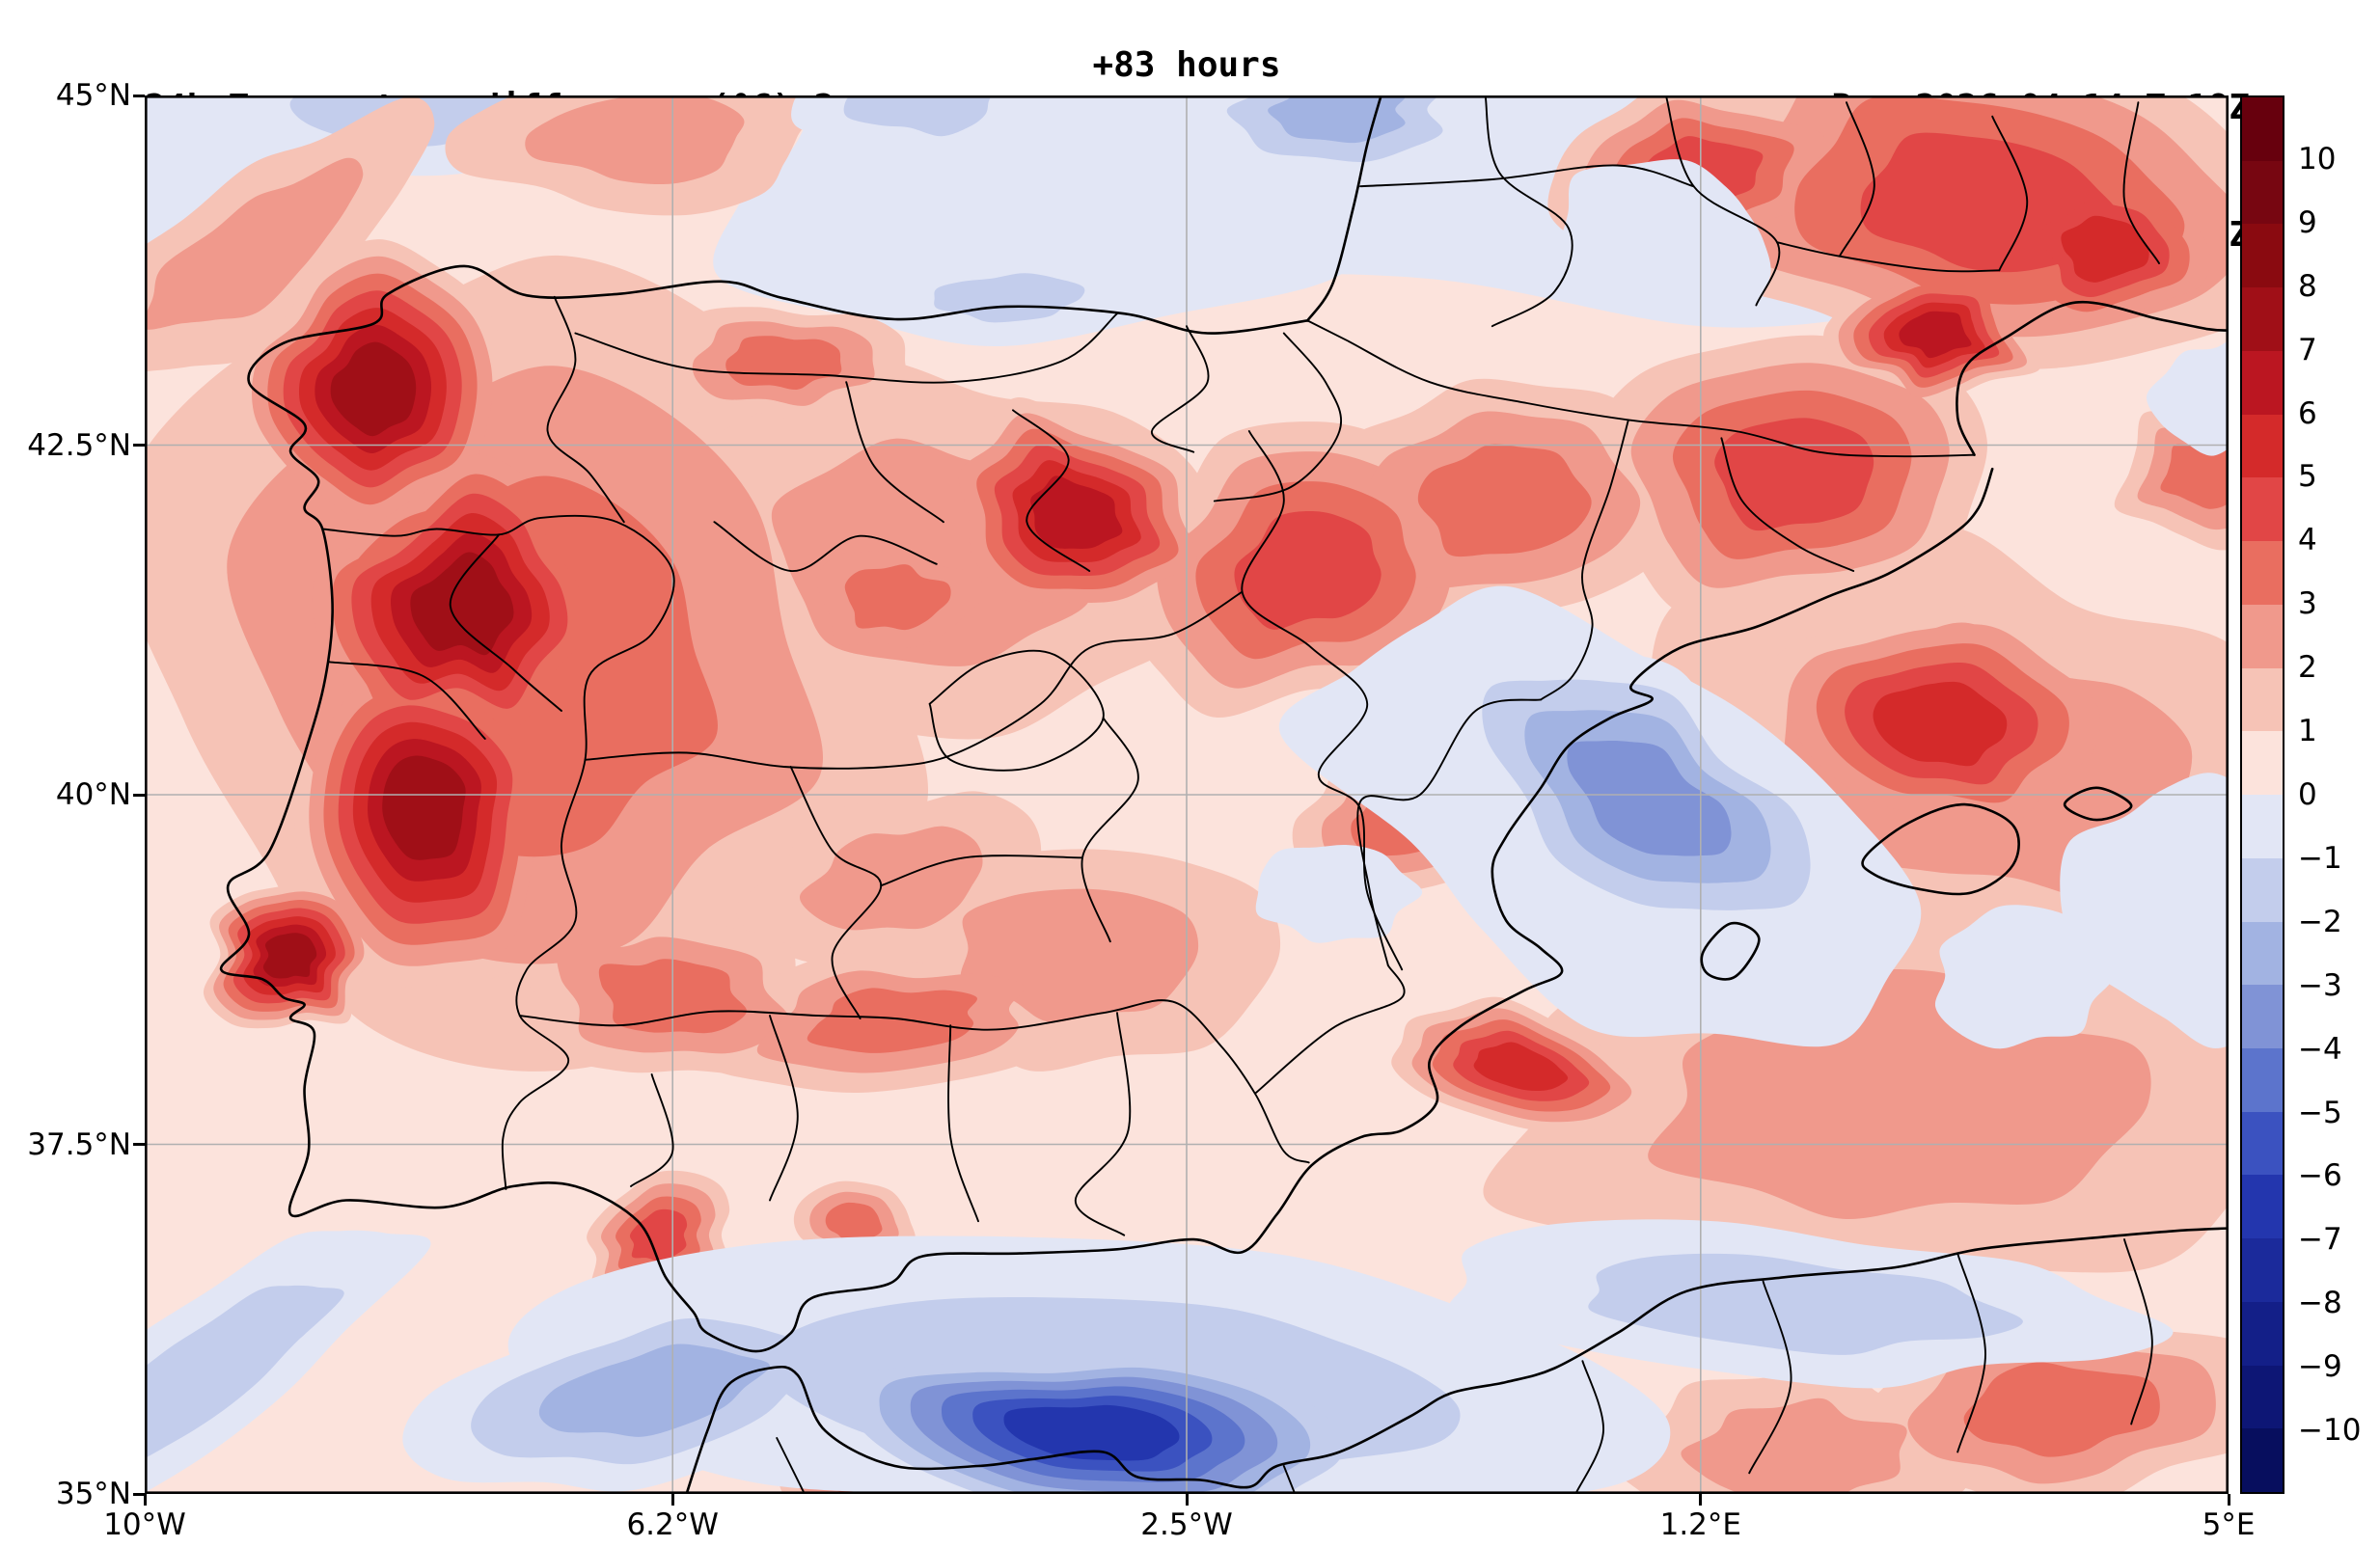  What do you see at coordinates (2307, 413) in the screenshot?
I see `colorbar-tick-label: 6` at bounding box center [2307, 413].